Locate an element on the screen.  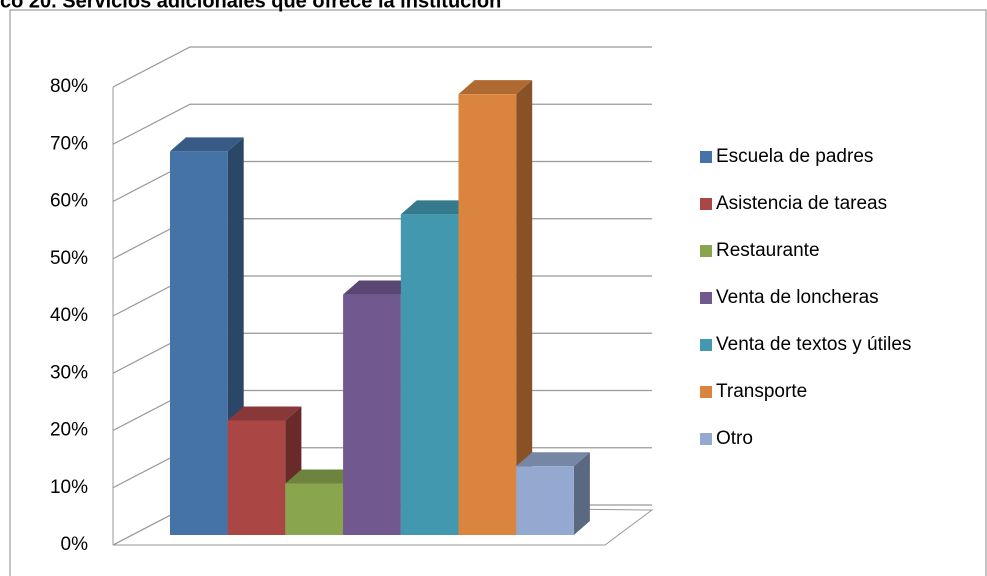
y-tick-label: 0% is located at coordinates (75, 544).